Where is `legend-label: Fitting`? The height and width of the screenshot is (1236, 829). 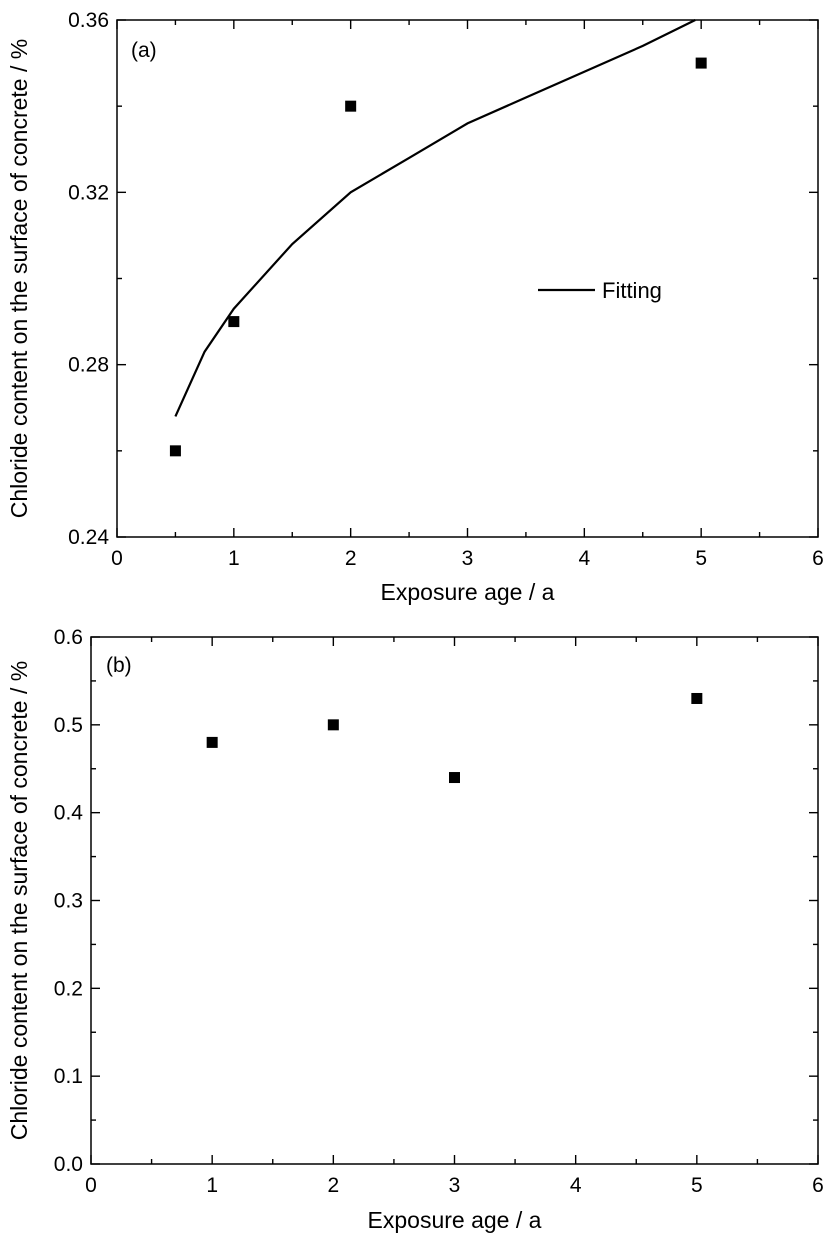 legend-label: Fitting is located at coordinates (632, 290).